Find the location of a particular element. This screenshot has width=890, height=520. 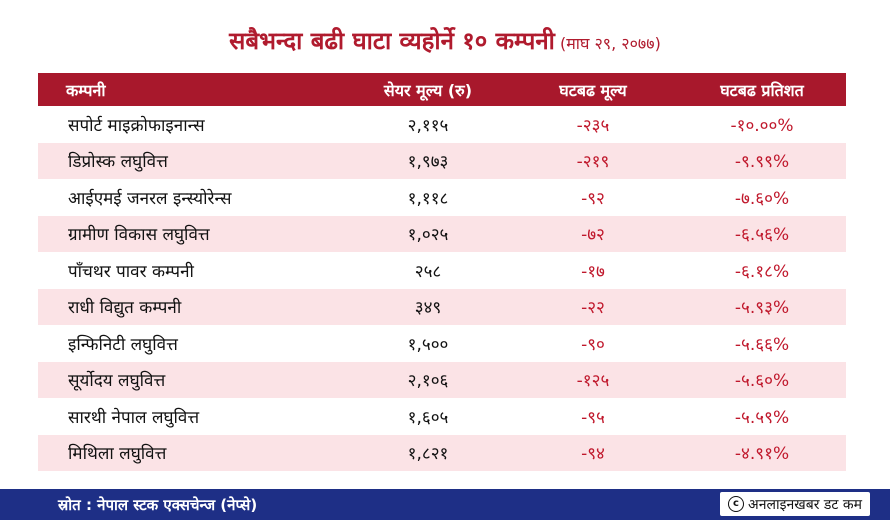

copyright-icon: c is located at coordinates (736, 504).